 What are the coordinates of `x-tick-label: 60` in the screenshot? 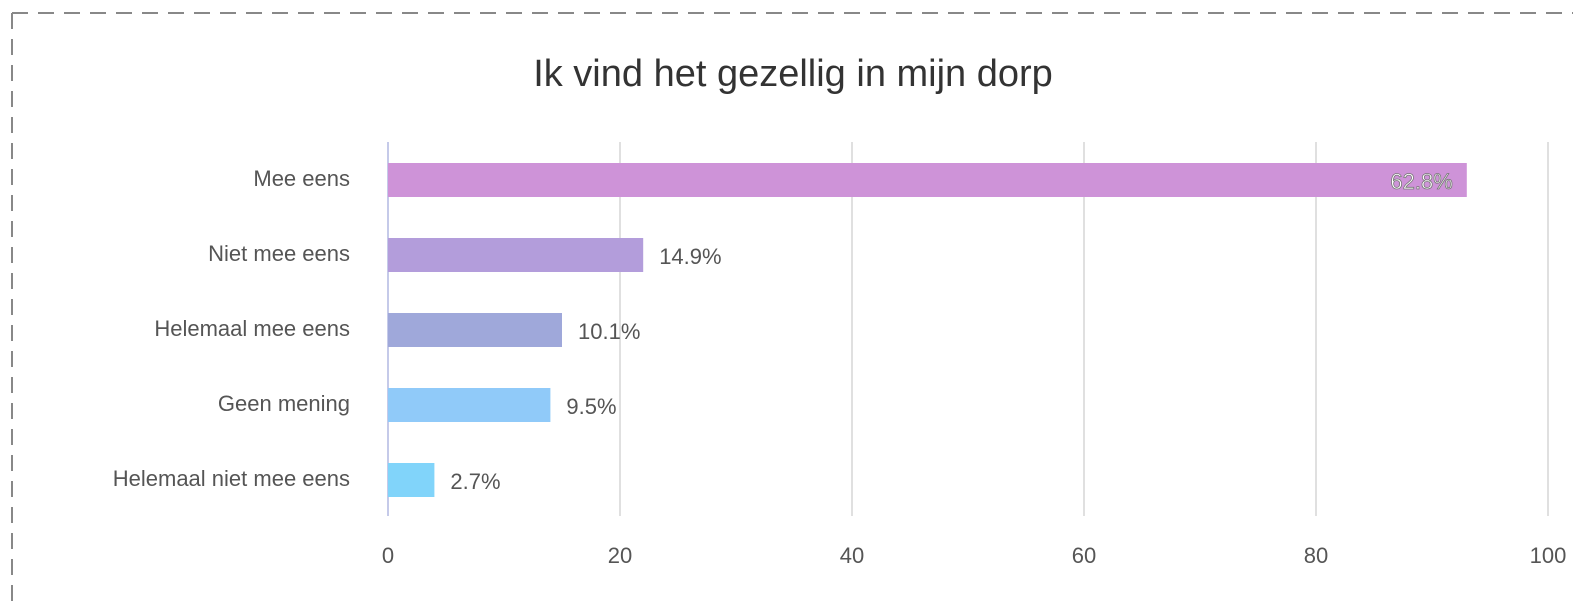 It's located at (1084, 555).